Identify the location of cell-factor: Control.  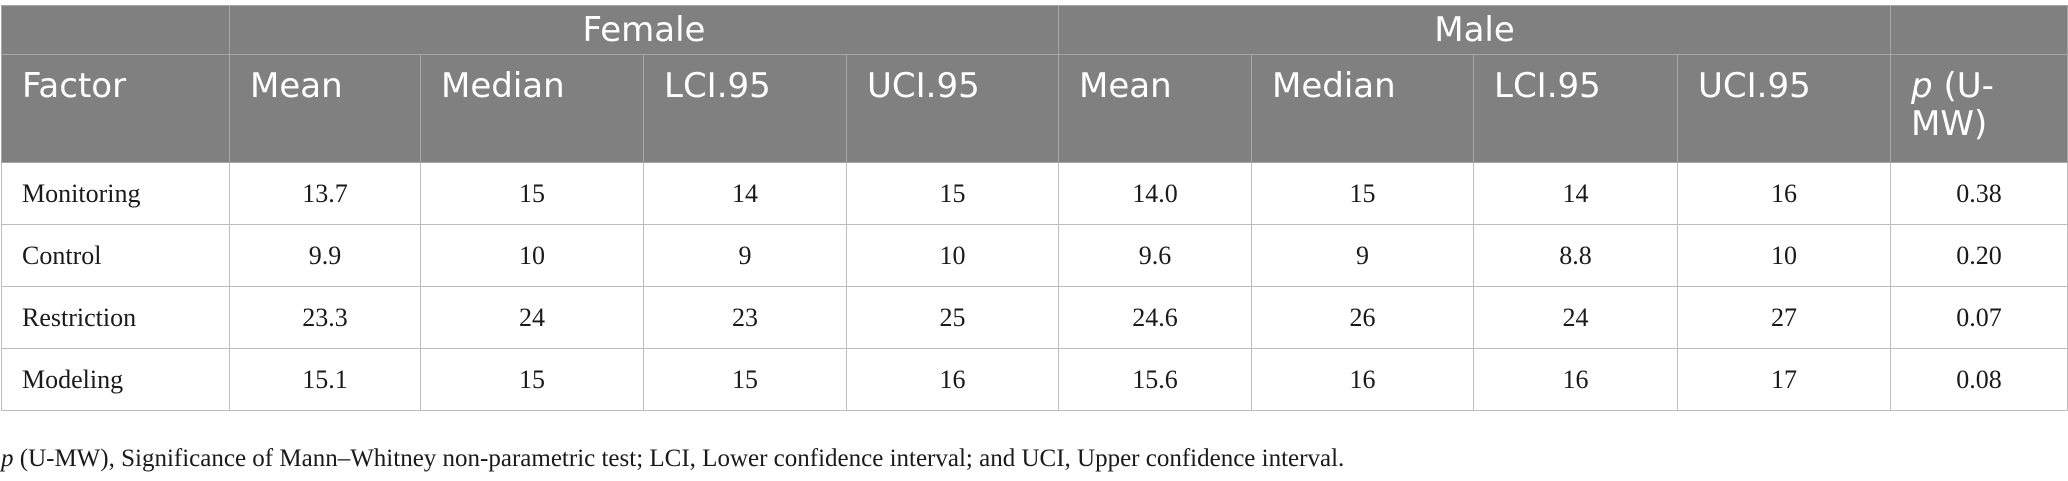
(115, 255).